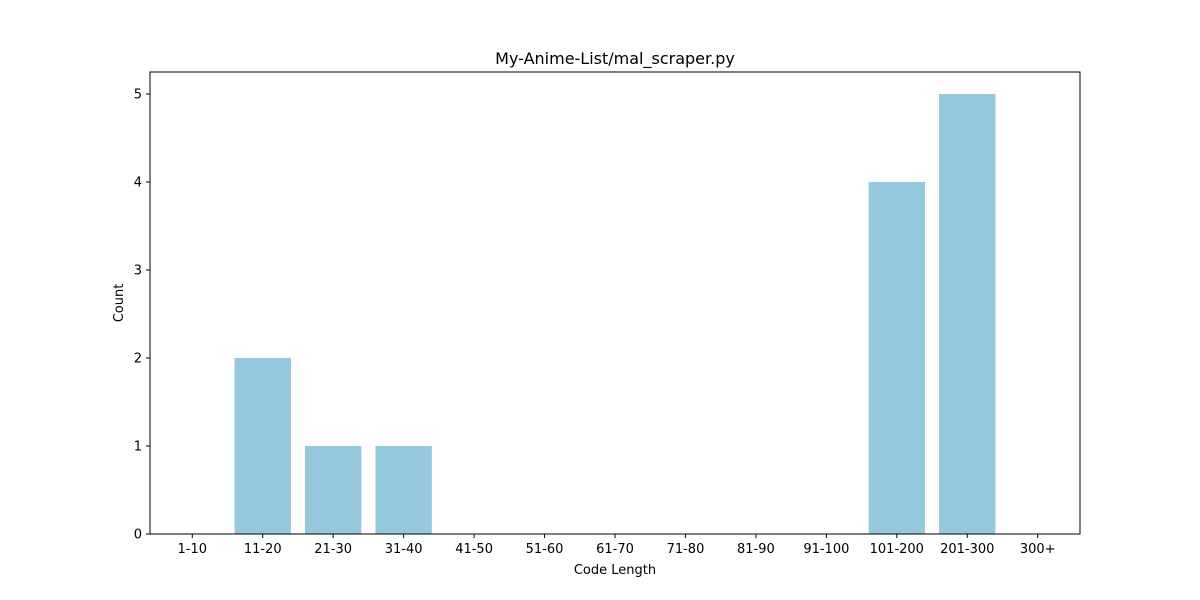 This screenshot has width=1200, height=600. I want to click on y-tick-label: 1, so click(138, 447).